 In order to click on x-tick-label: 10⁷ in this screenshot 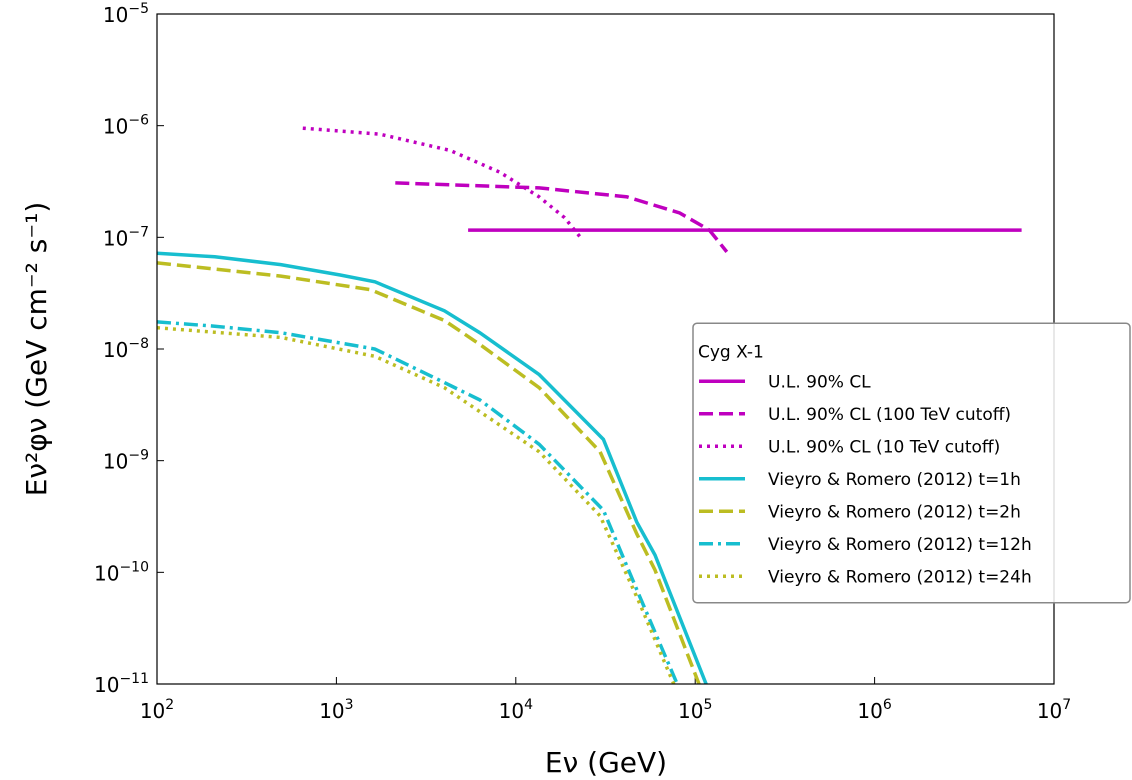, I will do `click(1054, 710)`.